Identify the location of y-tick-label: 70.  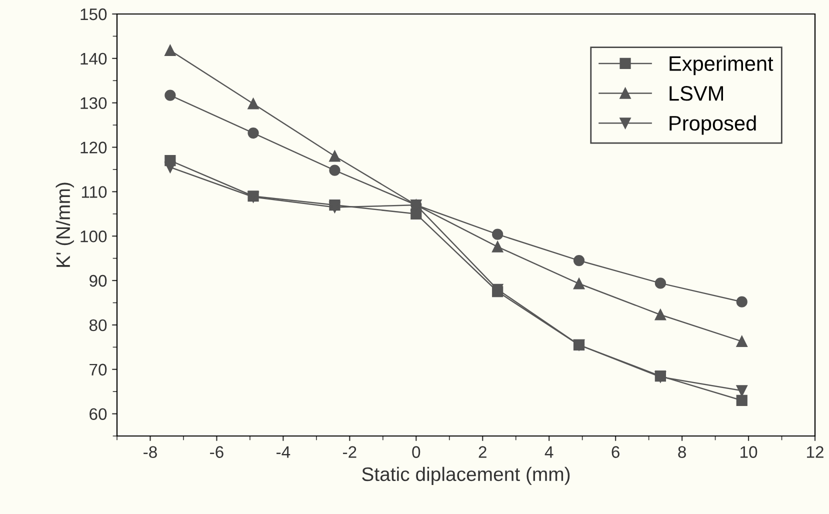
(98, 370).